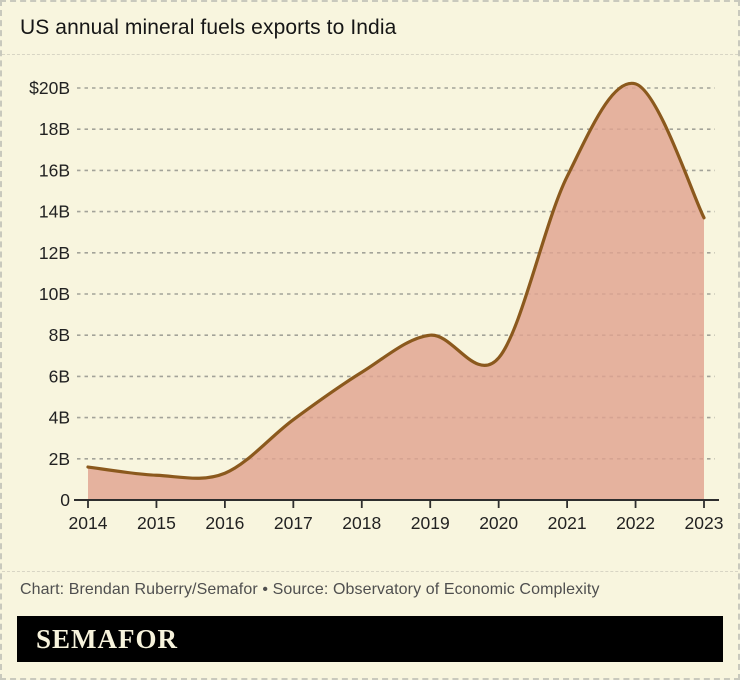 The image size is (740, 680). What do you see at coordinates (498, 523) in the screenshot?
I see `x-tick-label: 2020` at bounding box center [498, 523].